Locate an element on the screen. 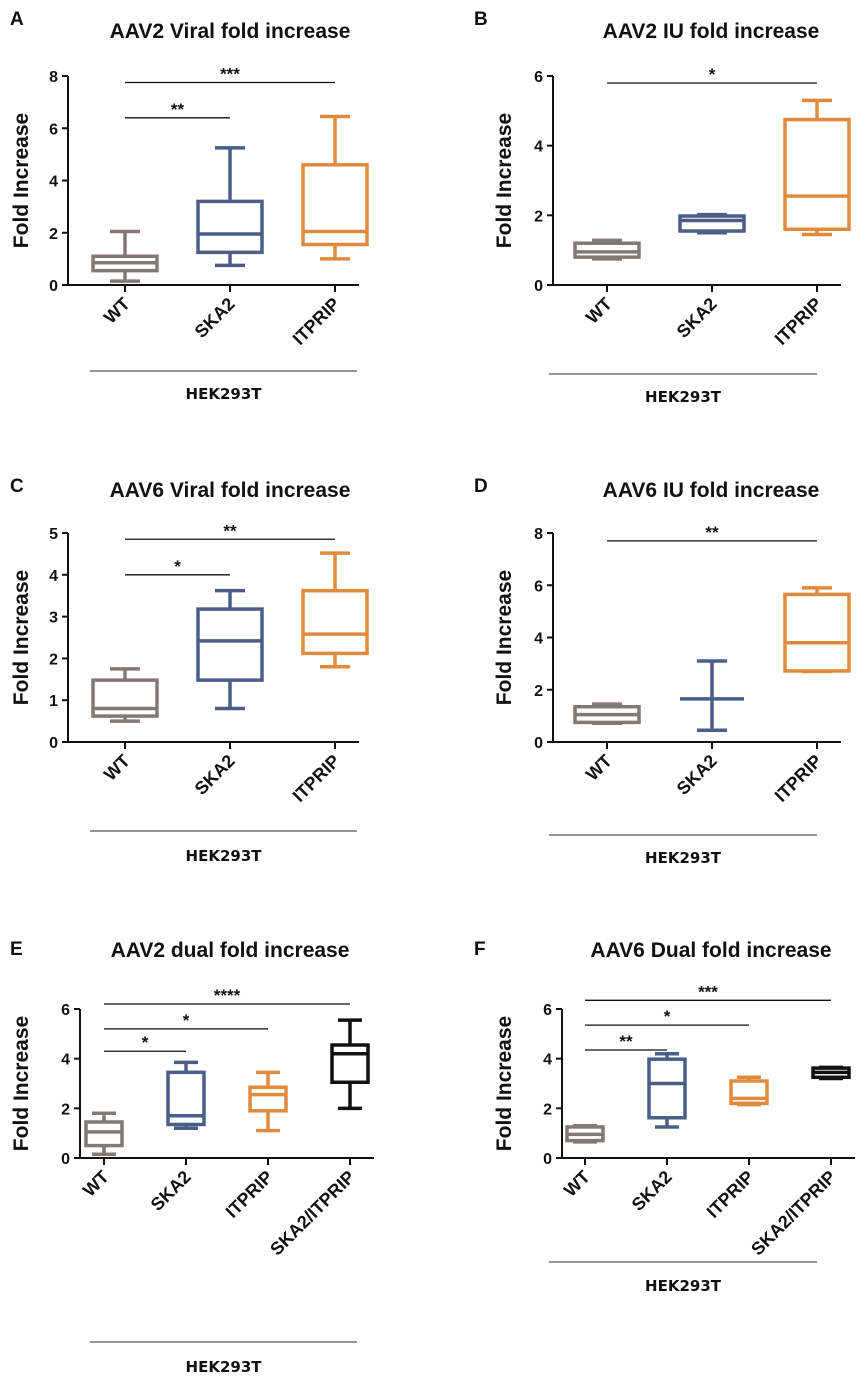 This screenshot has width=860, height=1377. chart-title: AAV2 Viral fold increase is located at coordinates (230, 31).